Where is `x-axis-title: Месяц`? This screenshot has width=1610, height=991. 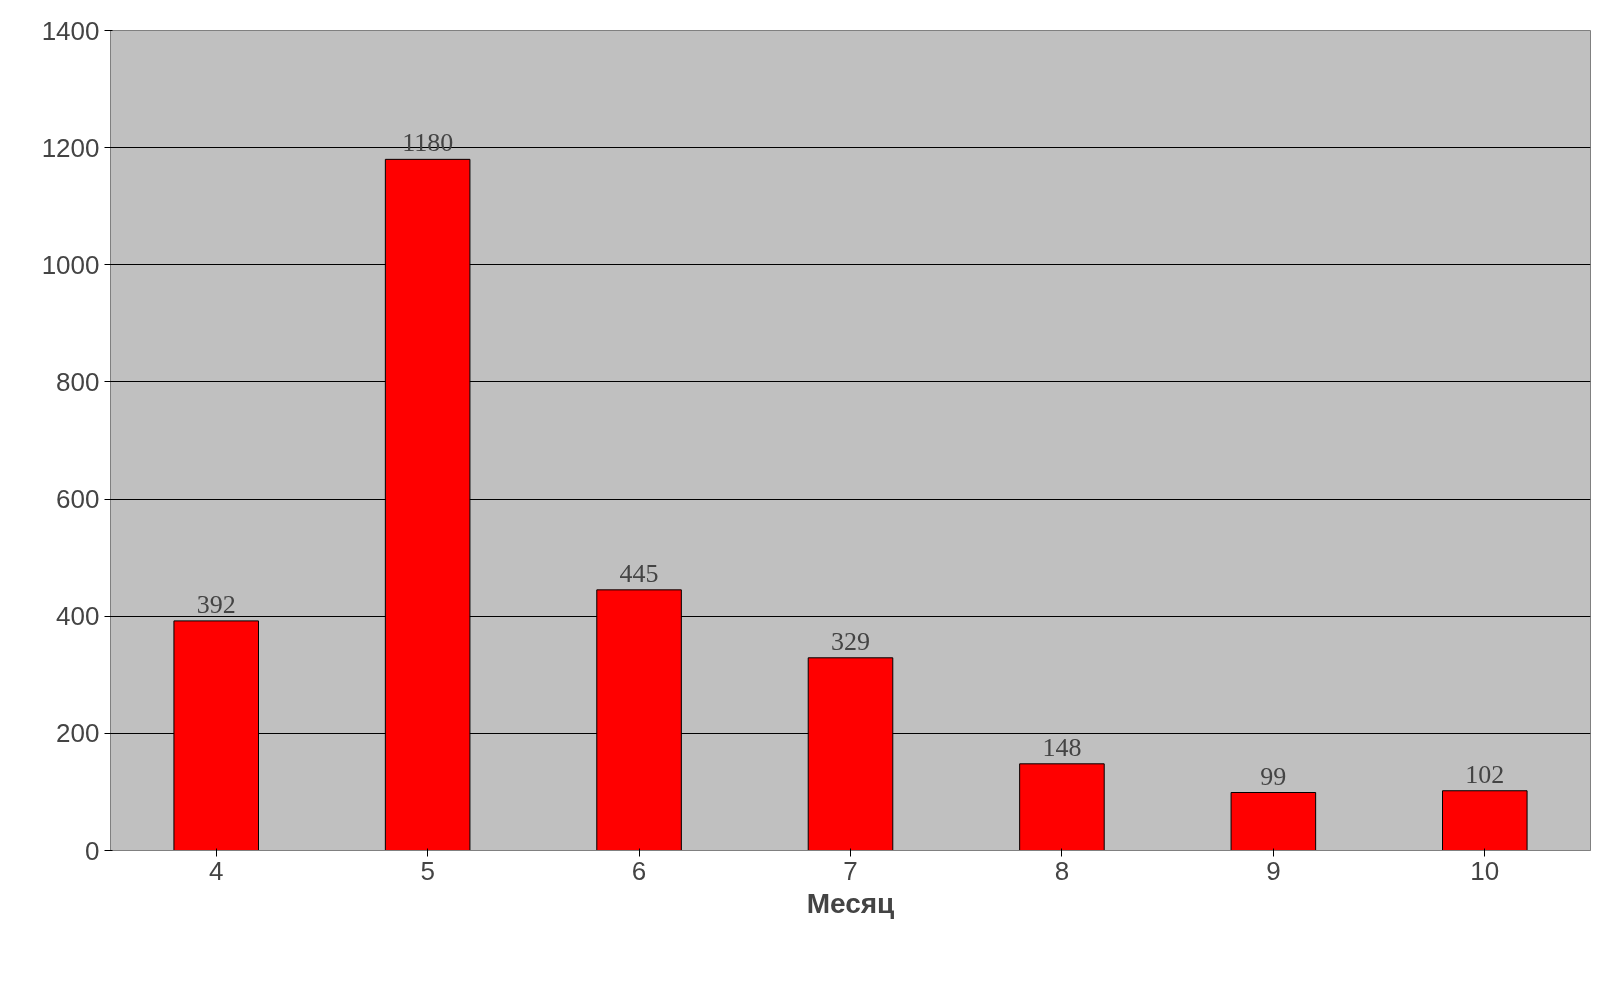
x-axis-title: Месяц is located at coordinates (850, 903).